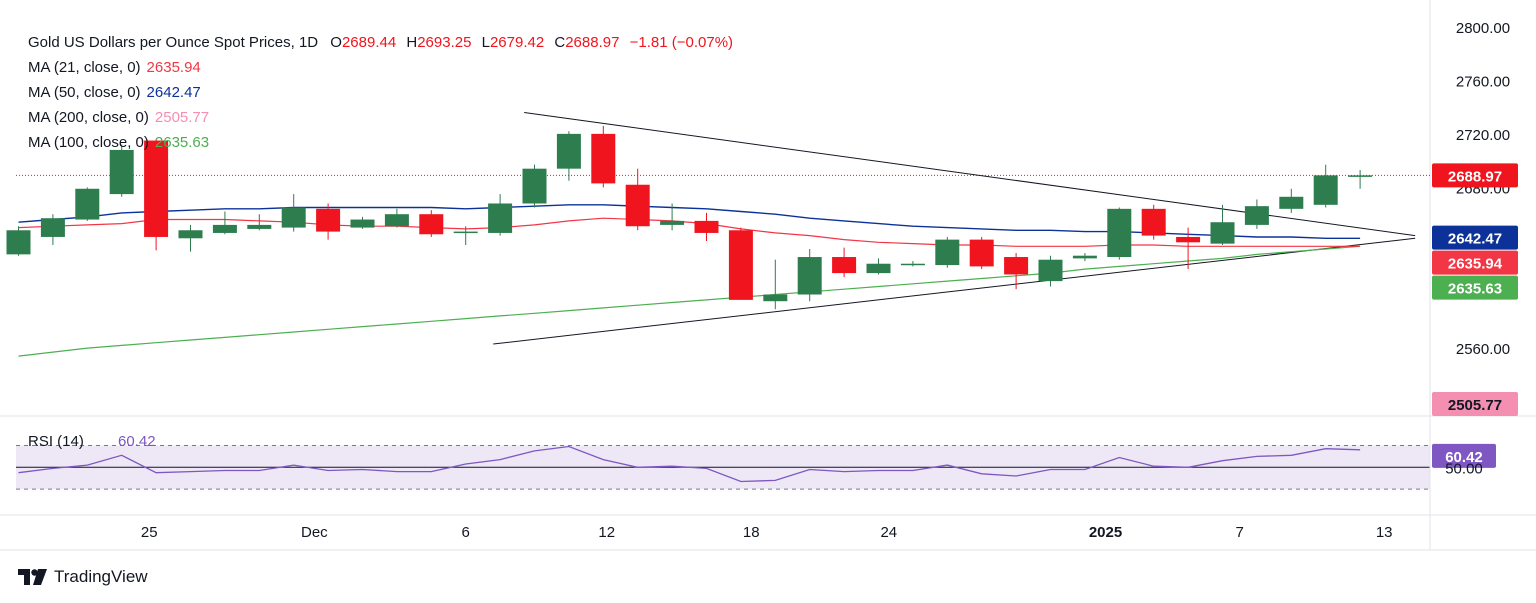 Image resolution: width=1536 pixels, height=603 pixels. Describe the element at coordinates (606, 532) in the screenshot. I see `x-tick-label: 12` at that location.